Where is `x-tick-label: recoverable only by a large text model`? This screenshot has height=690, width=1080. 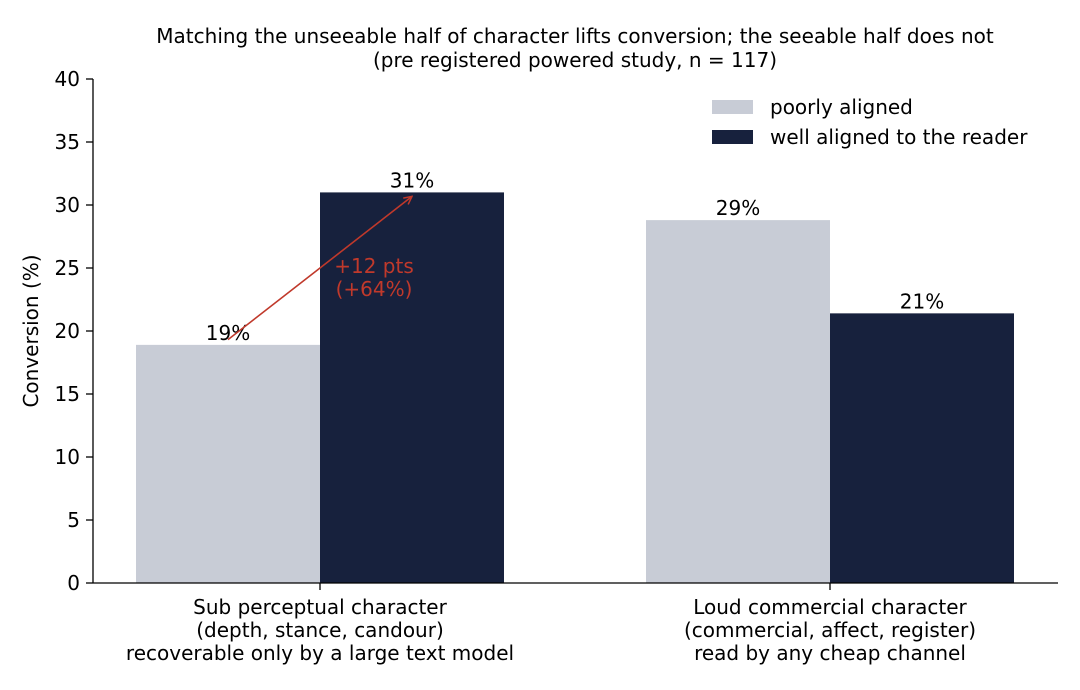 x-tick-label: recoverable only by a large text model is located at coordinates (320, 653).